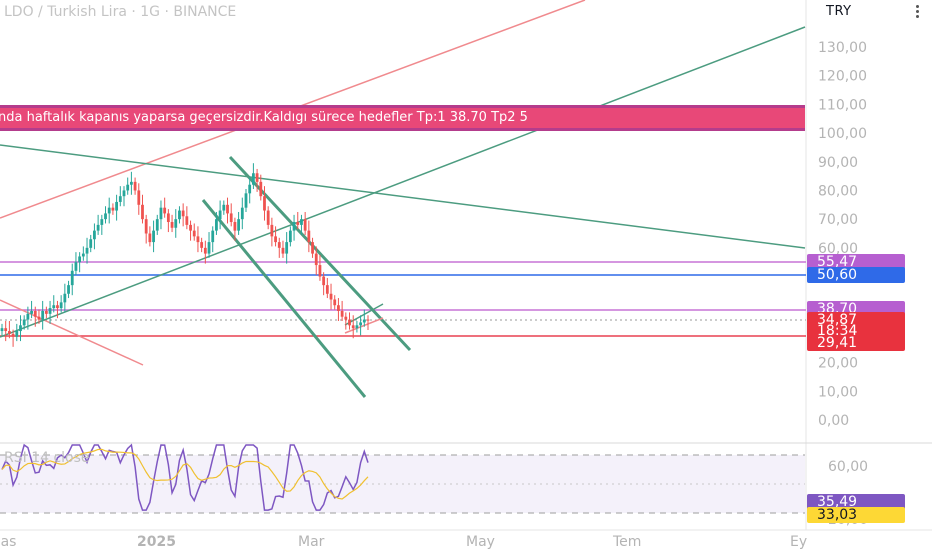 This screenshot has width=932, height=550. What do you see at coordinates (480, 542) in the screenshot?
I see `time-label-may: May` at bounding box center [480, 542].